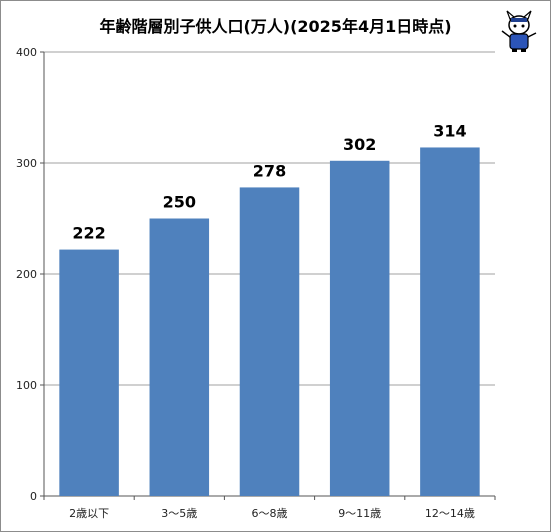  What do you see at coordinates (179, 513) in the screenshot?
I see `x-tick-label: 3～5歳` at bounding box center [179, 513].